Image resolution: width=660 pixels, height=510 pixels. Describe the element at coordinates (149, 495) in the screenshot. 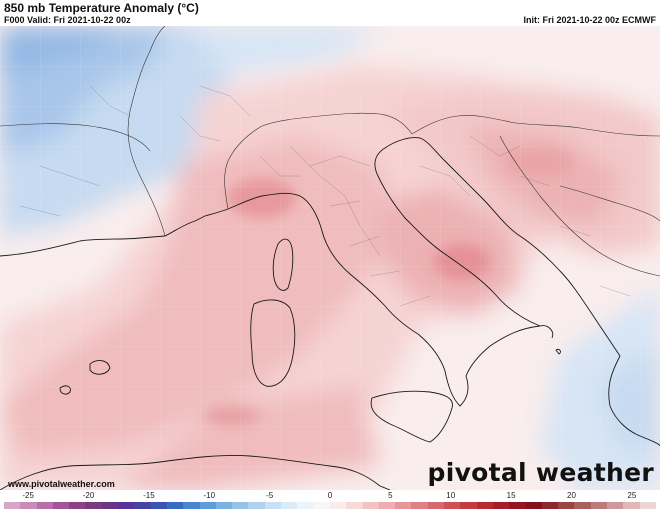

I see `colorbar-tick-label: -15` at that location.